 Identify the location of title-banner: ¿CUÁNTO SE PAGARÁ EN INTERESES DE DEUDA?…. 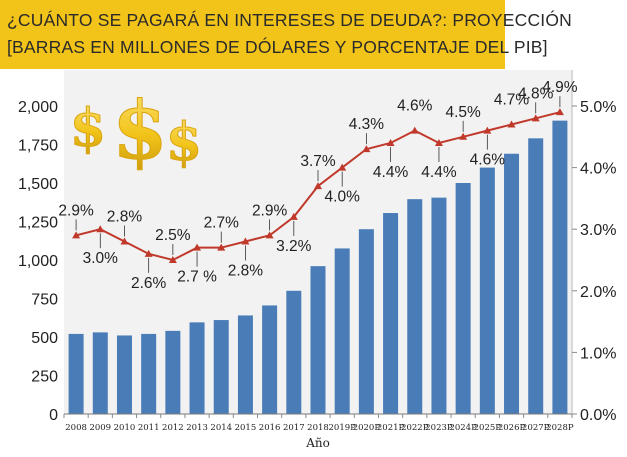
(286, 34).